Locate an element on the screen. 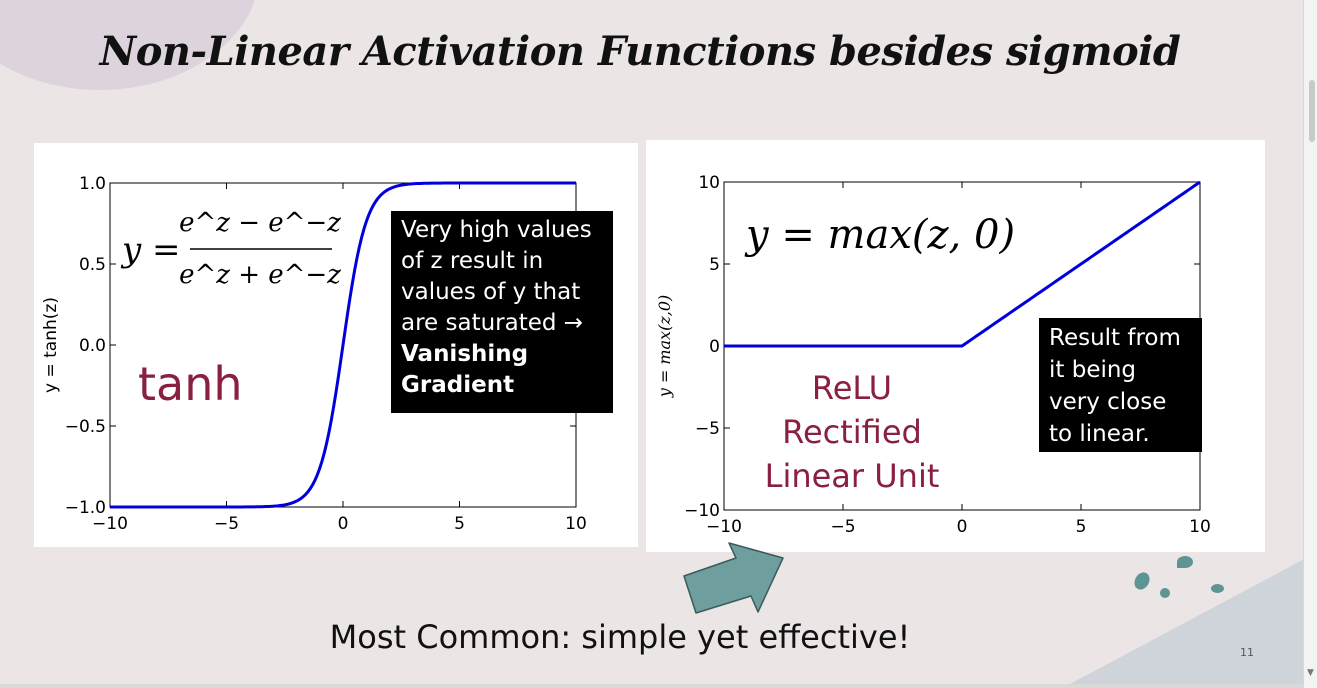 The image size is (1317, 688). relu-name-line3: Linear Unit is located at coordinates (852, 476).